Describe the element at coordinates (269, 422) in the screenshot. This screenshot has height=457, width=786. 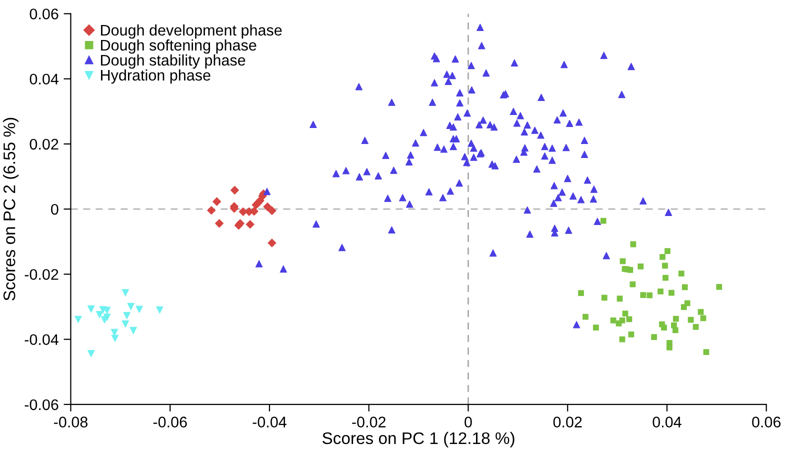
I see `x-tick-label: -0.04` at that location.